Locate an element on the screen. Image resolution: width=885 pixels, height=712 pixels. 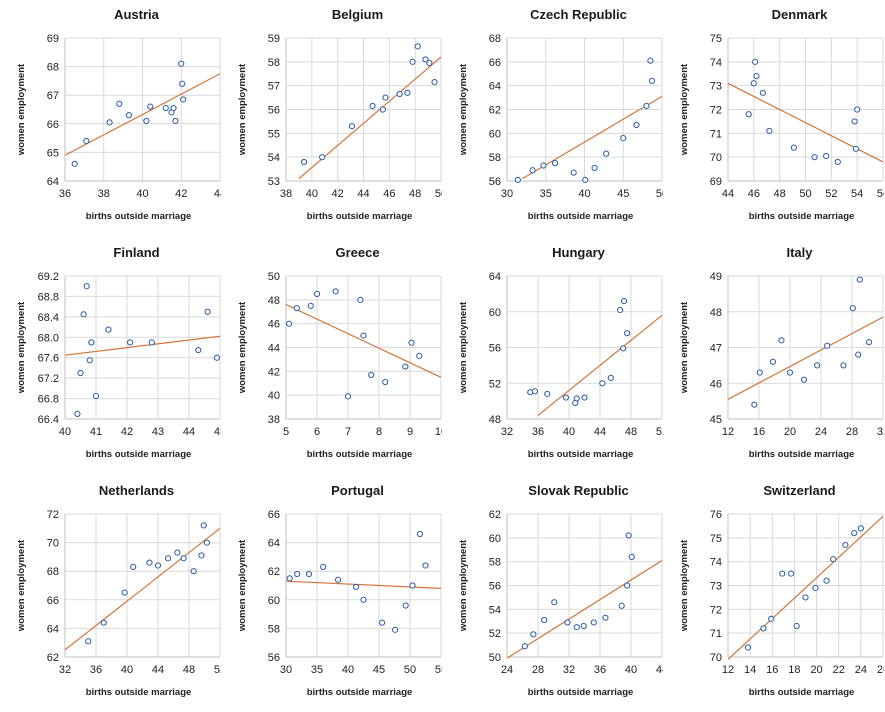
chart-title: Austria is located at coordinates (137, 14).